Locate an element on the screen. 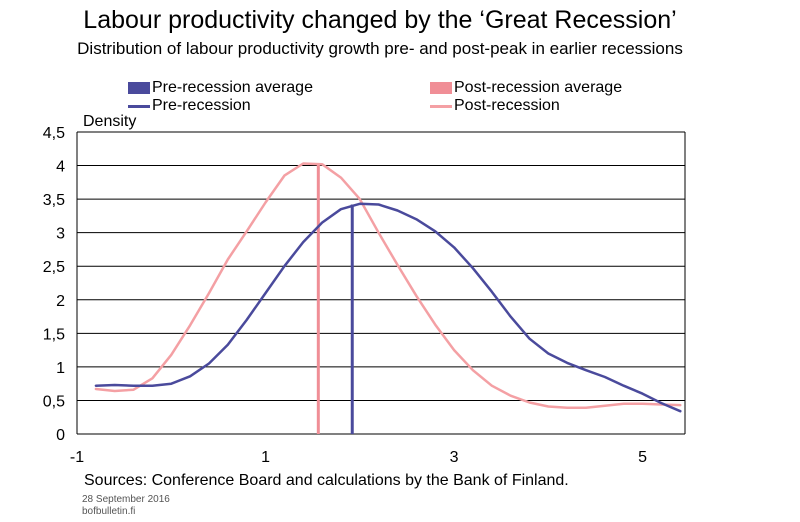  x-tick-label: -1 is located at coordinates (77, 457).